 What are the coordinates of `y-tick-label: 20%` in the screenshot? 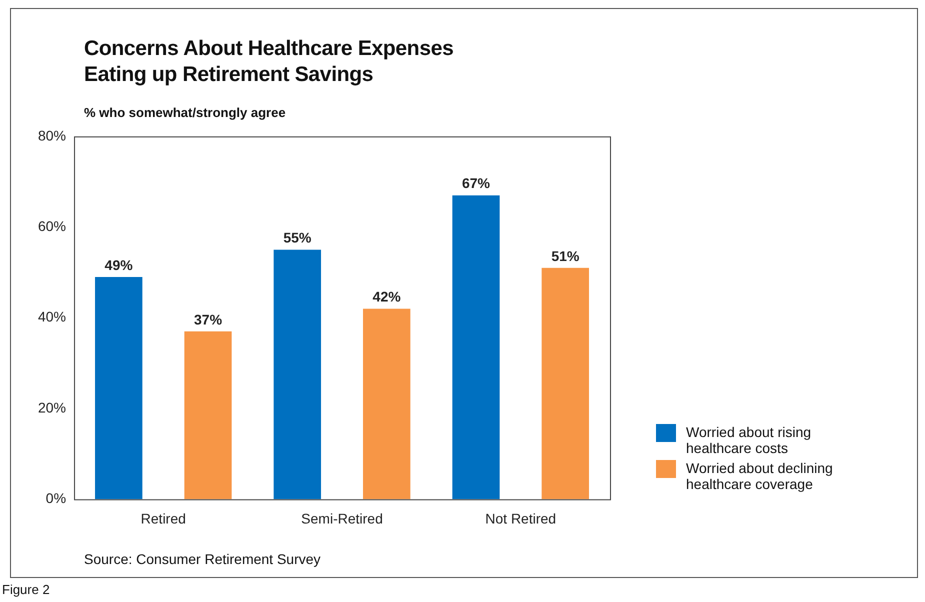 It's located at (52, 407).